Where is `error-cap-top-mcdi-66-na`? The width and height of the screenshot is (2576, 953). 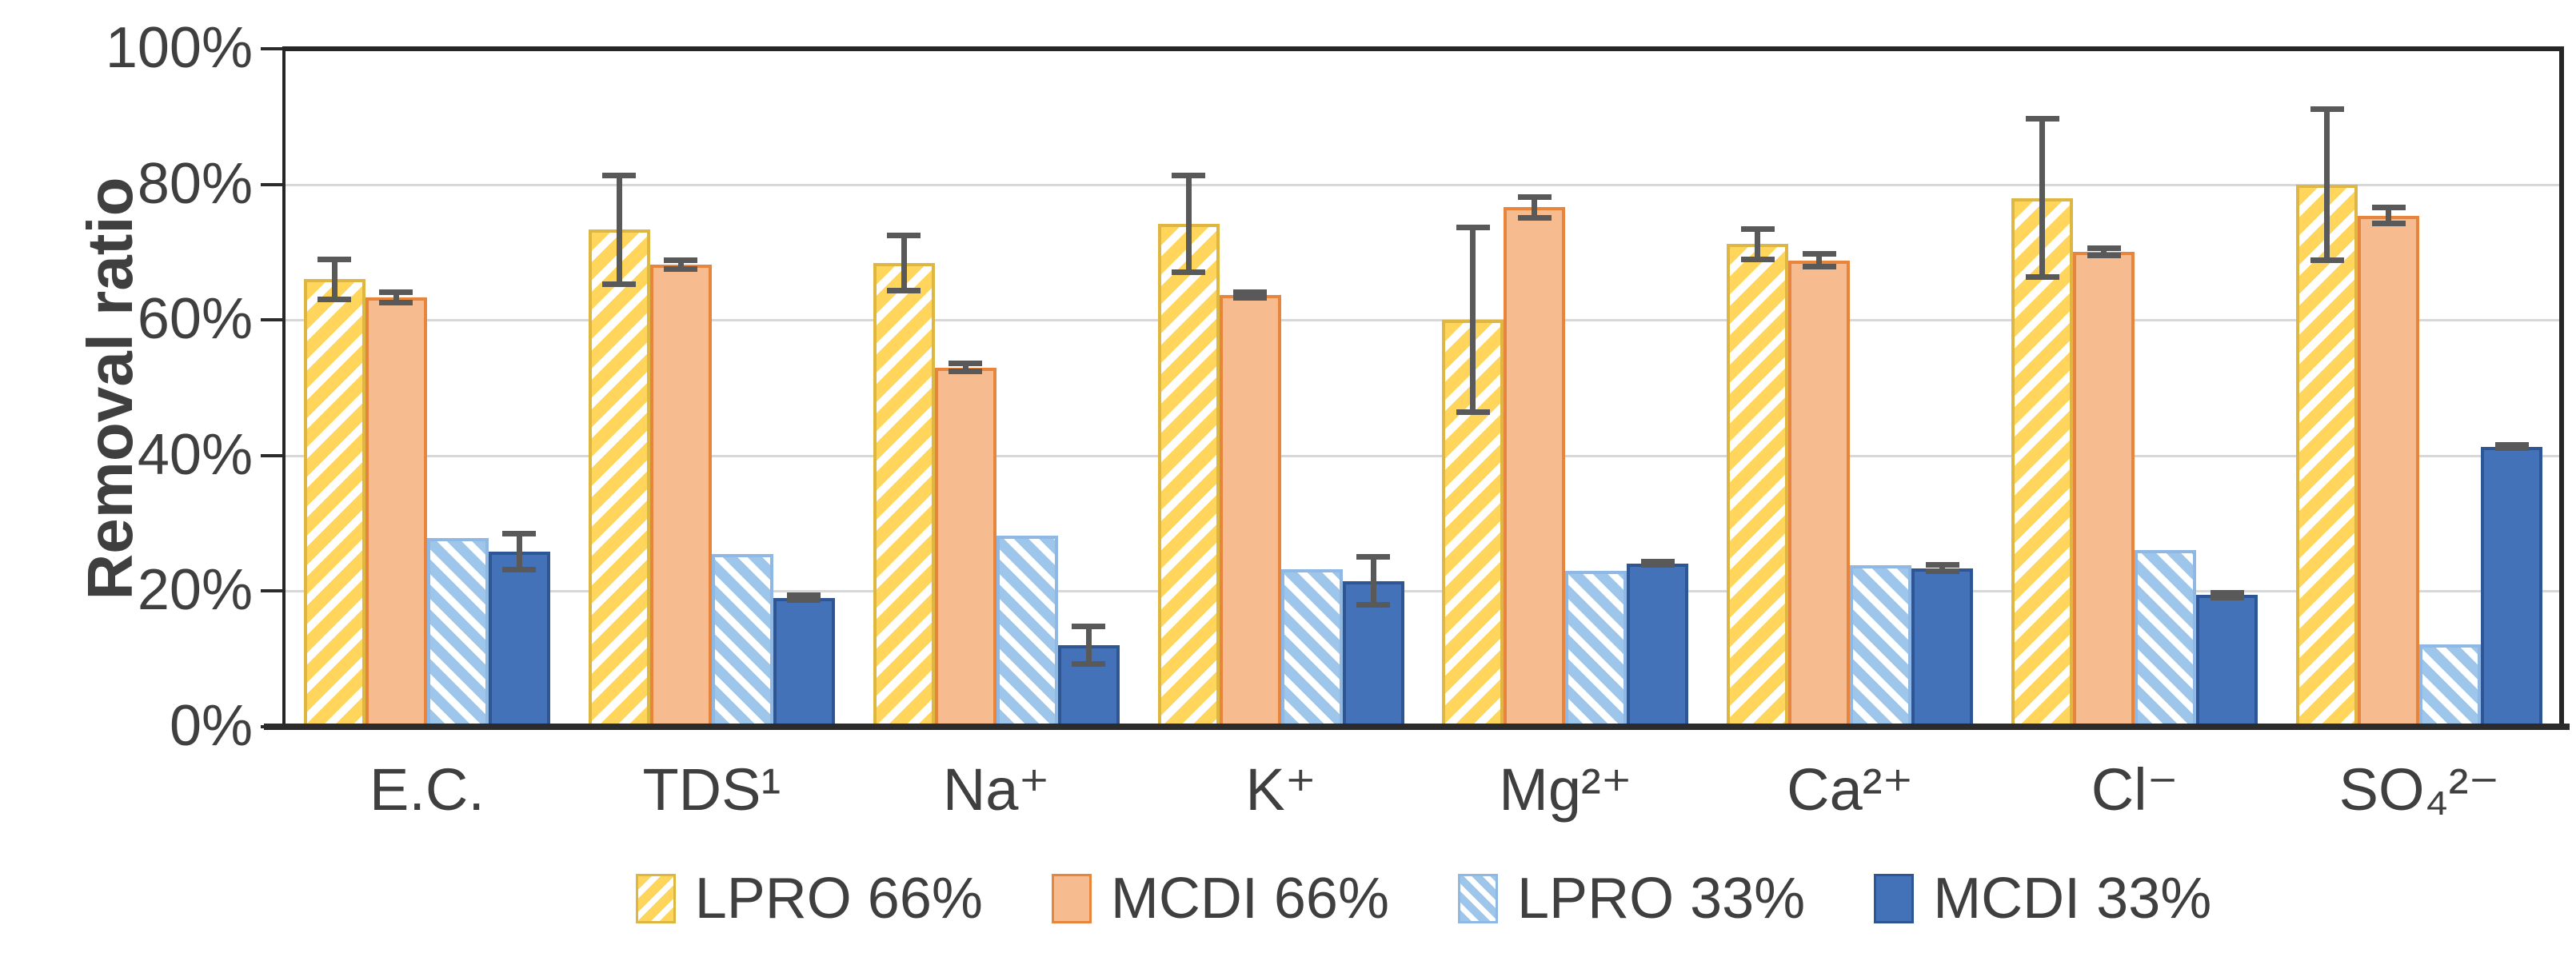
error-cap-top-mcdi-66-na is located at coordinates (966, 363).